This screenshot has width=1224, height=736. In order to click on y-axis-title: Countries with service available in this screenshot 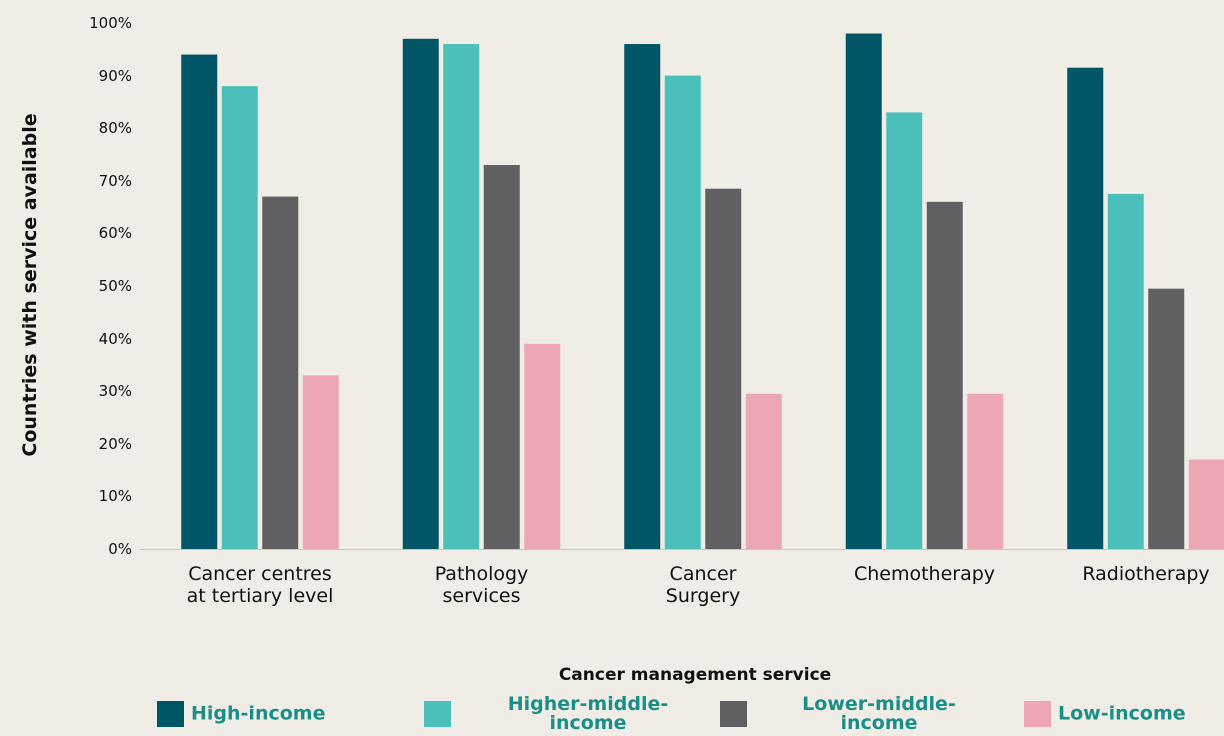, I will do `click(30, 285)`.